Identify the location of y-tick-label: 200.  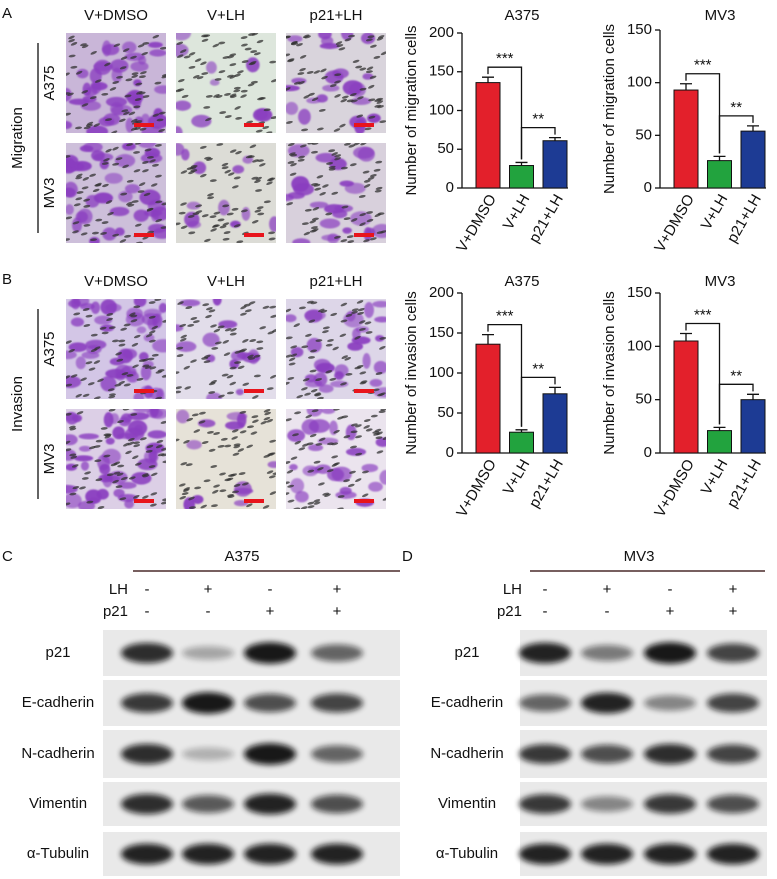
(441, 32).